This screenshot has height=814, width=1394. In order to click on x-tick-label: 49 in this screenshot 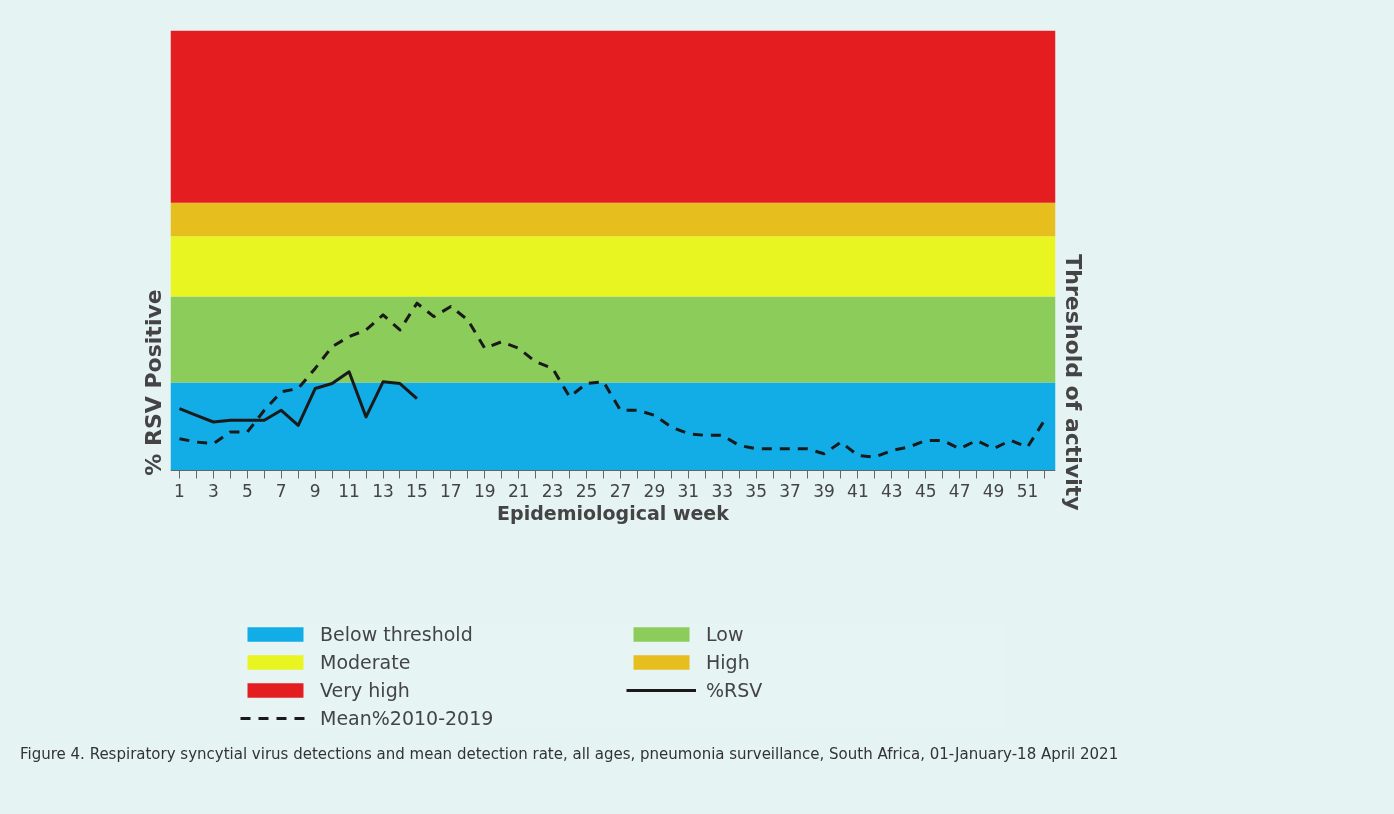, I will do `click(993, 490)`.